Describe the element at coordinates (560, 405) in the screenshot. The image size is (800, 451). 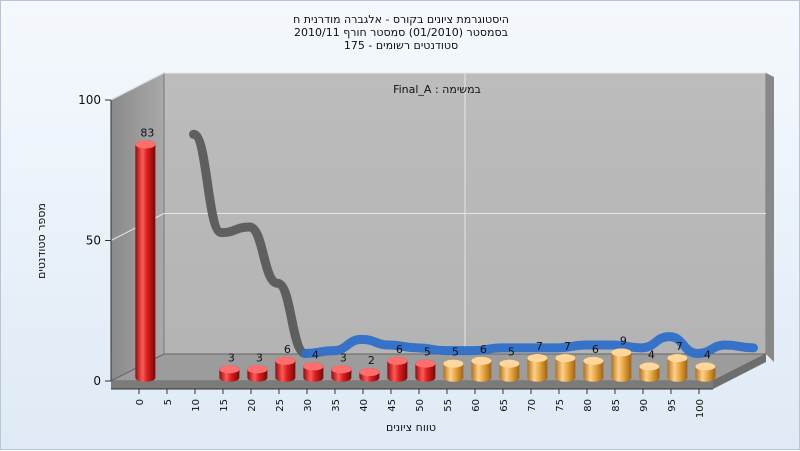
I see `x-tick-label: 75` at that location.